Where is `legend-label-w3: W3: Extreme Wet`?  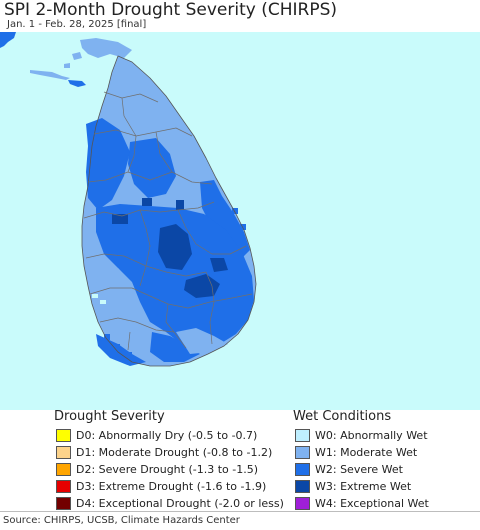
legend-label-w3: W3: Extreme Wet is located at coordinates (363, 486).